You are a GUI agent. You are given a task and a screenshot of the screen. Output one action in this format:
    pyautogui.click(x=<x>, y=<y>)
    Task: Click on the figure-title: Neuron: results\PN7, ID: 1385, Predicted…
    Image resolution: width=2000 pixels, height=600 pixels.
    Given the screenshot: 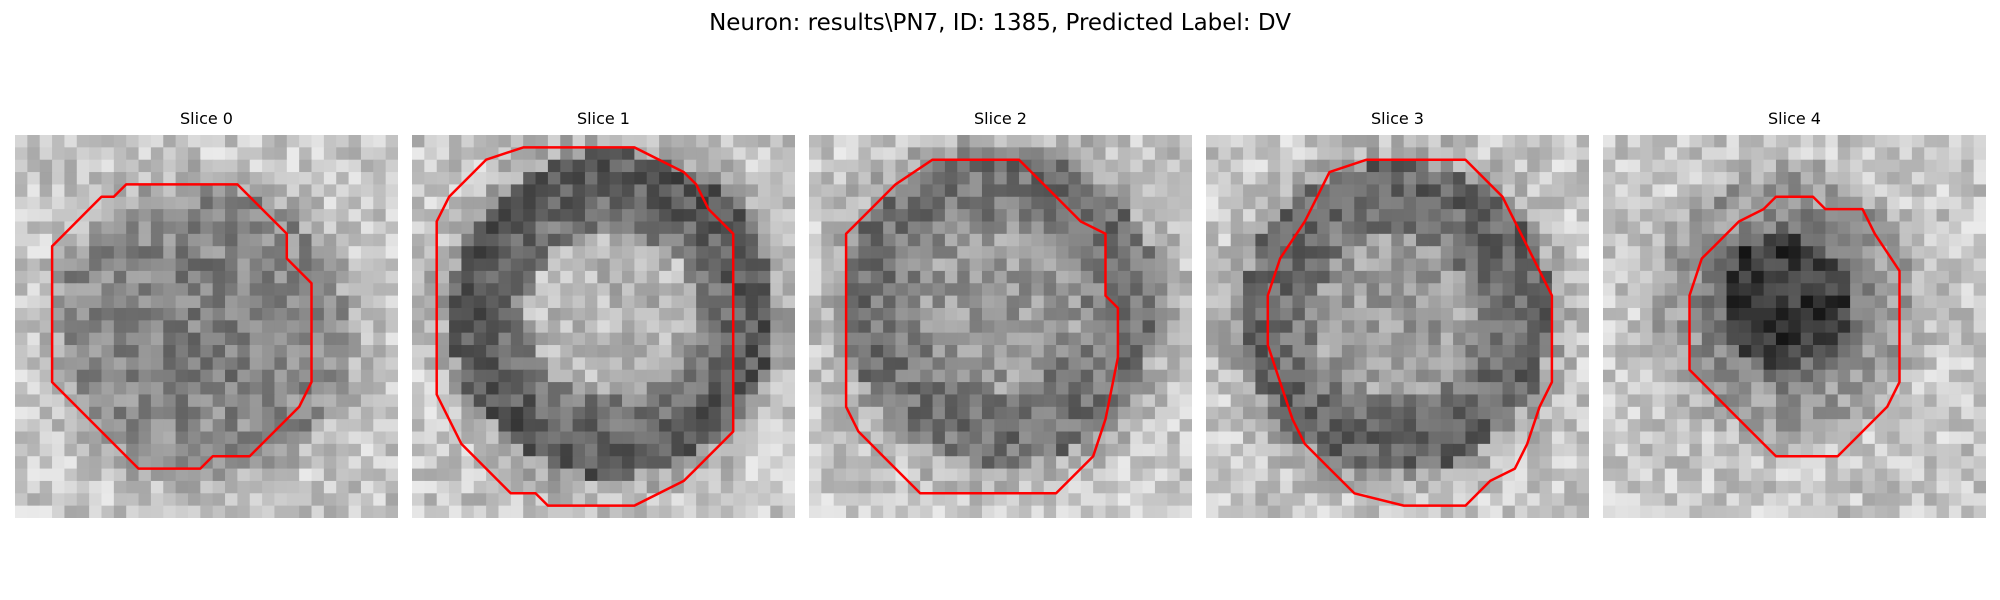 What is the action you would take?
    pyautogui.click(x=1000, y=23)
    